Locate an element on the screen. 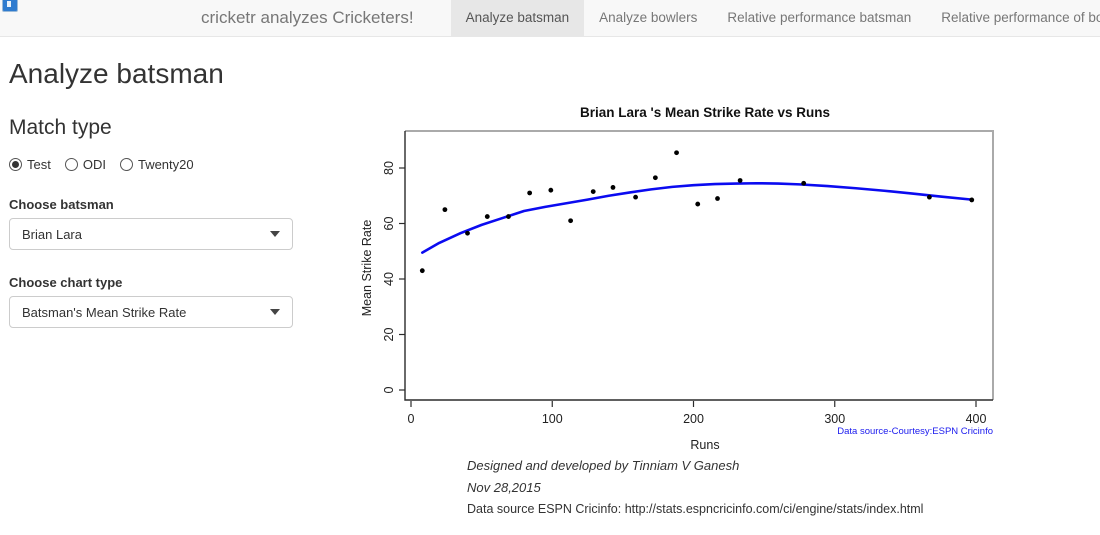 This screenshot has height=535, width=1100. radio-twenty20: Twenty20 is located at coordinates (156, 164).